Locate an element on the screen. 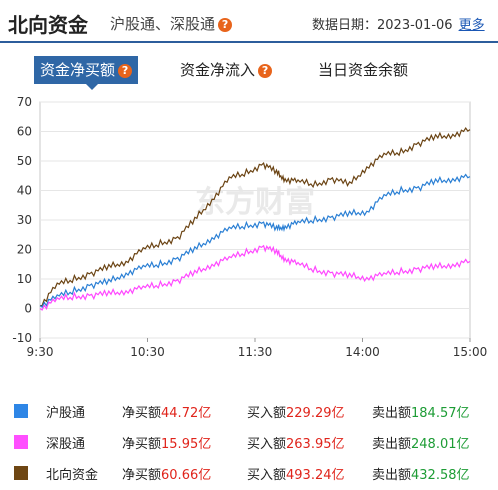 The height and width of the screenshot is (490, 498). legend-row-hgt: 沪股通 净买额44.72亿 买入额229.29亿 卖出额184.57亿 is located at coordinates (249, 410).